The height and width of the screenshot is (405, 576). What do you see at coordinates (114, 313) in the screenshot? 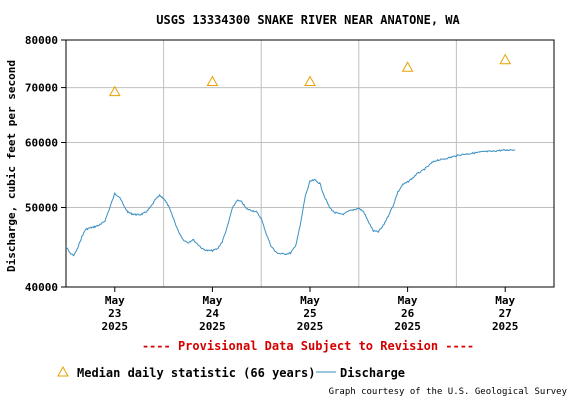
I see `x-tick-label: 23` at bounding box center [114, 313].